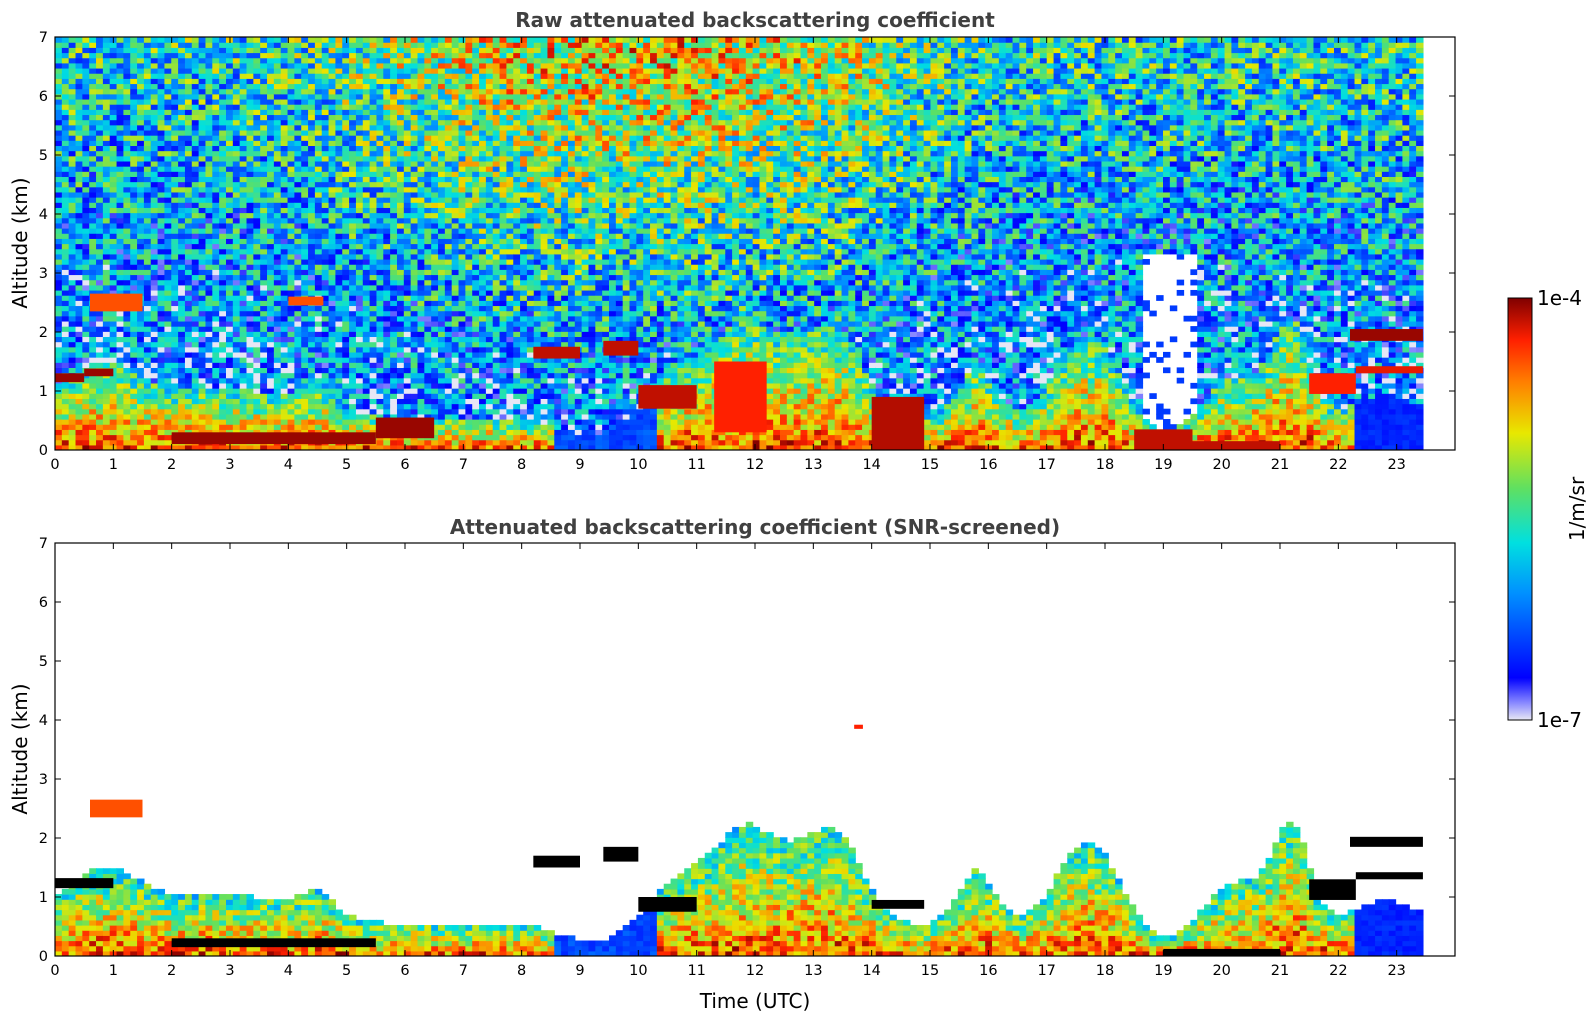 The height and width of the screenshot is (1020, 1595). What do you see at coordinates (521, 971) in the screenshot?
I see `x-tick-label: 8` at bounding box center [521, 971].